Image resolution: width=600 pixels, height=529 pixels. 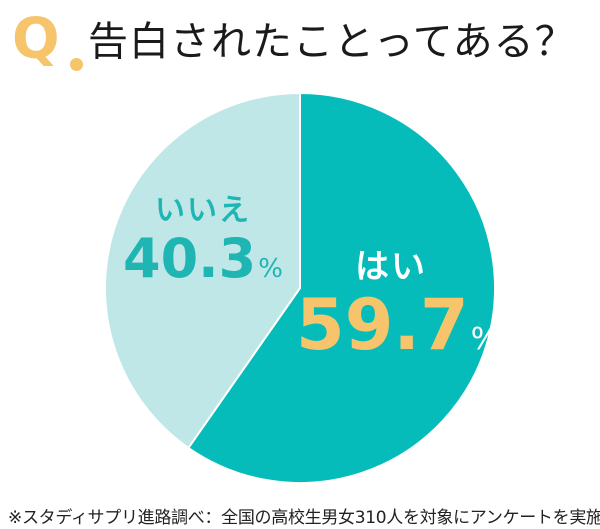 I want to click on question-header: Q 告白されたことってある？, so click(x=300, y=45).